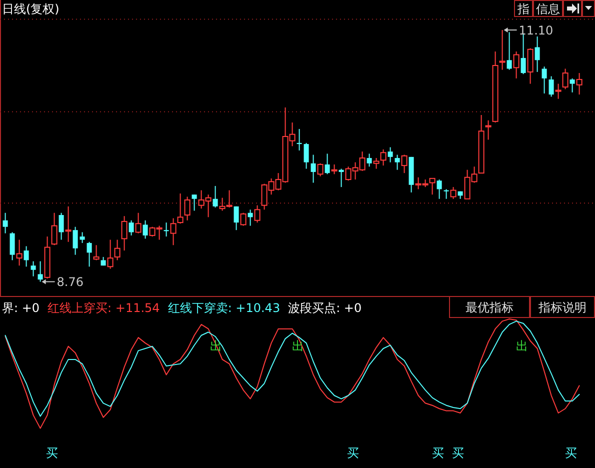  I want to click on text: 红线上穿买: +11.54, so click(104, 308).